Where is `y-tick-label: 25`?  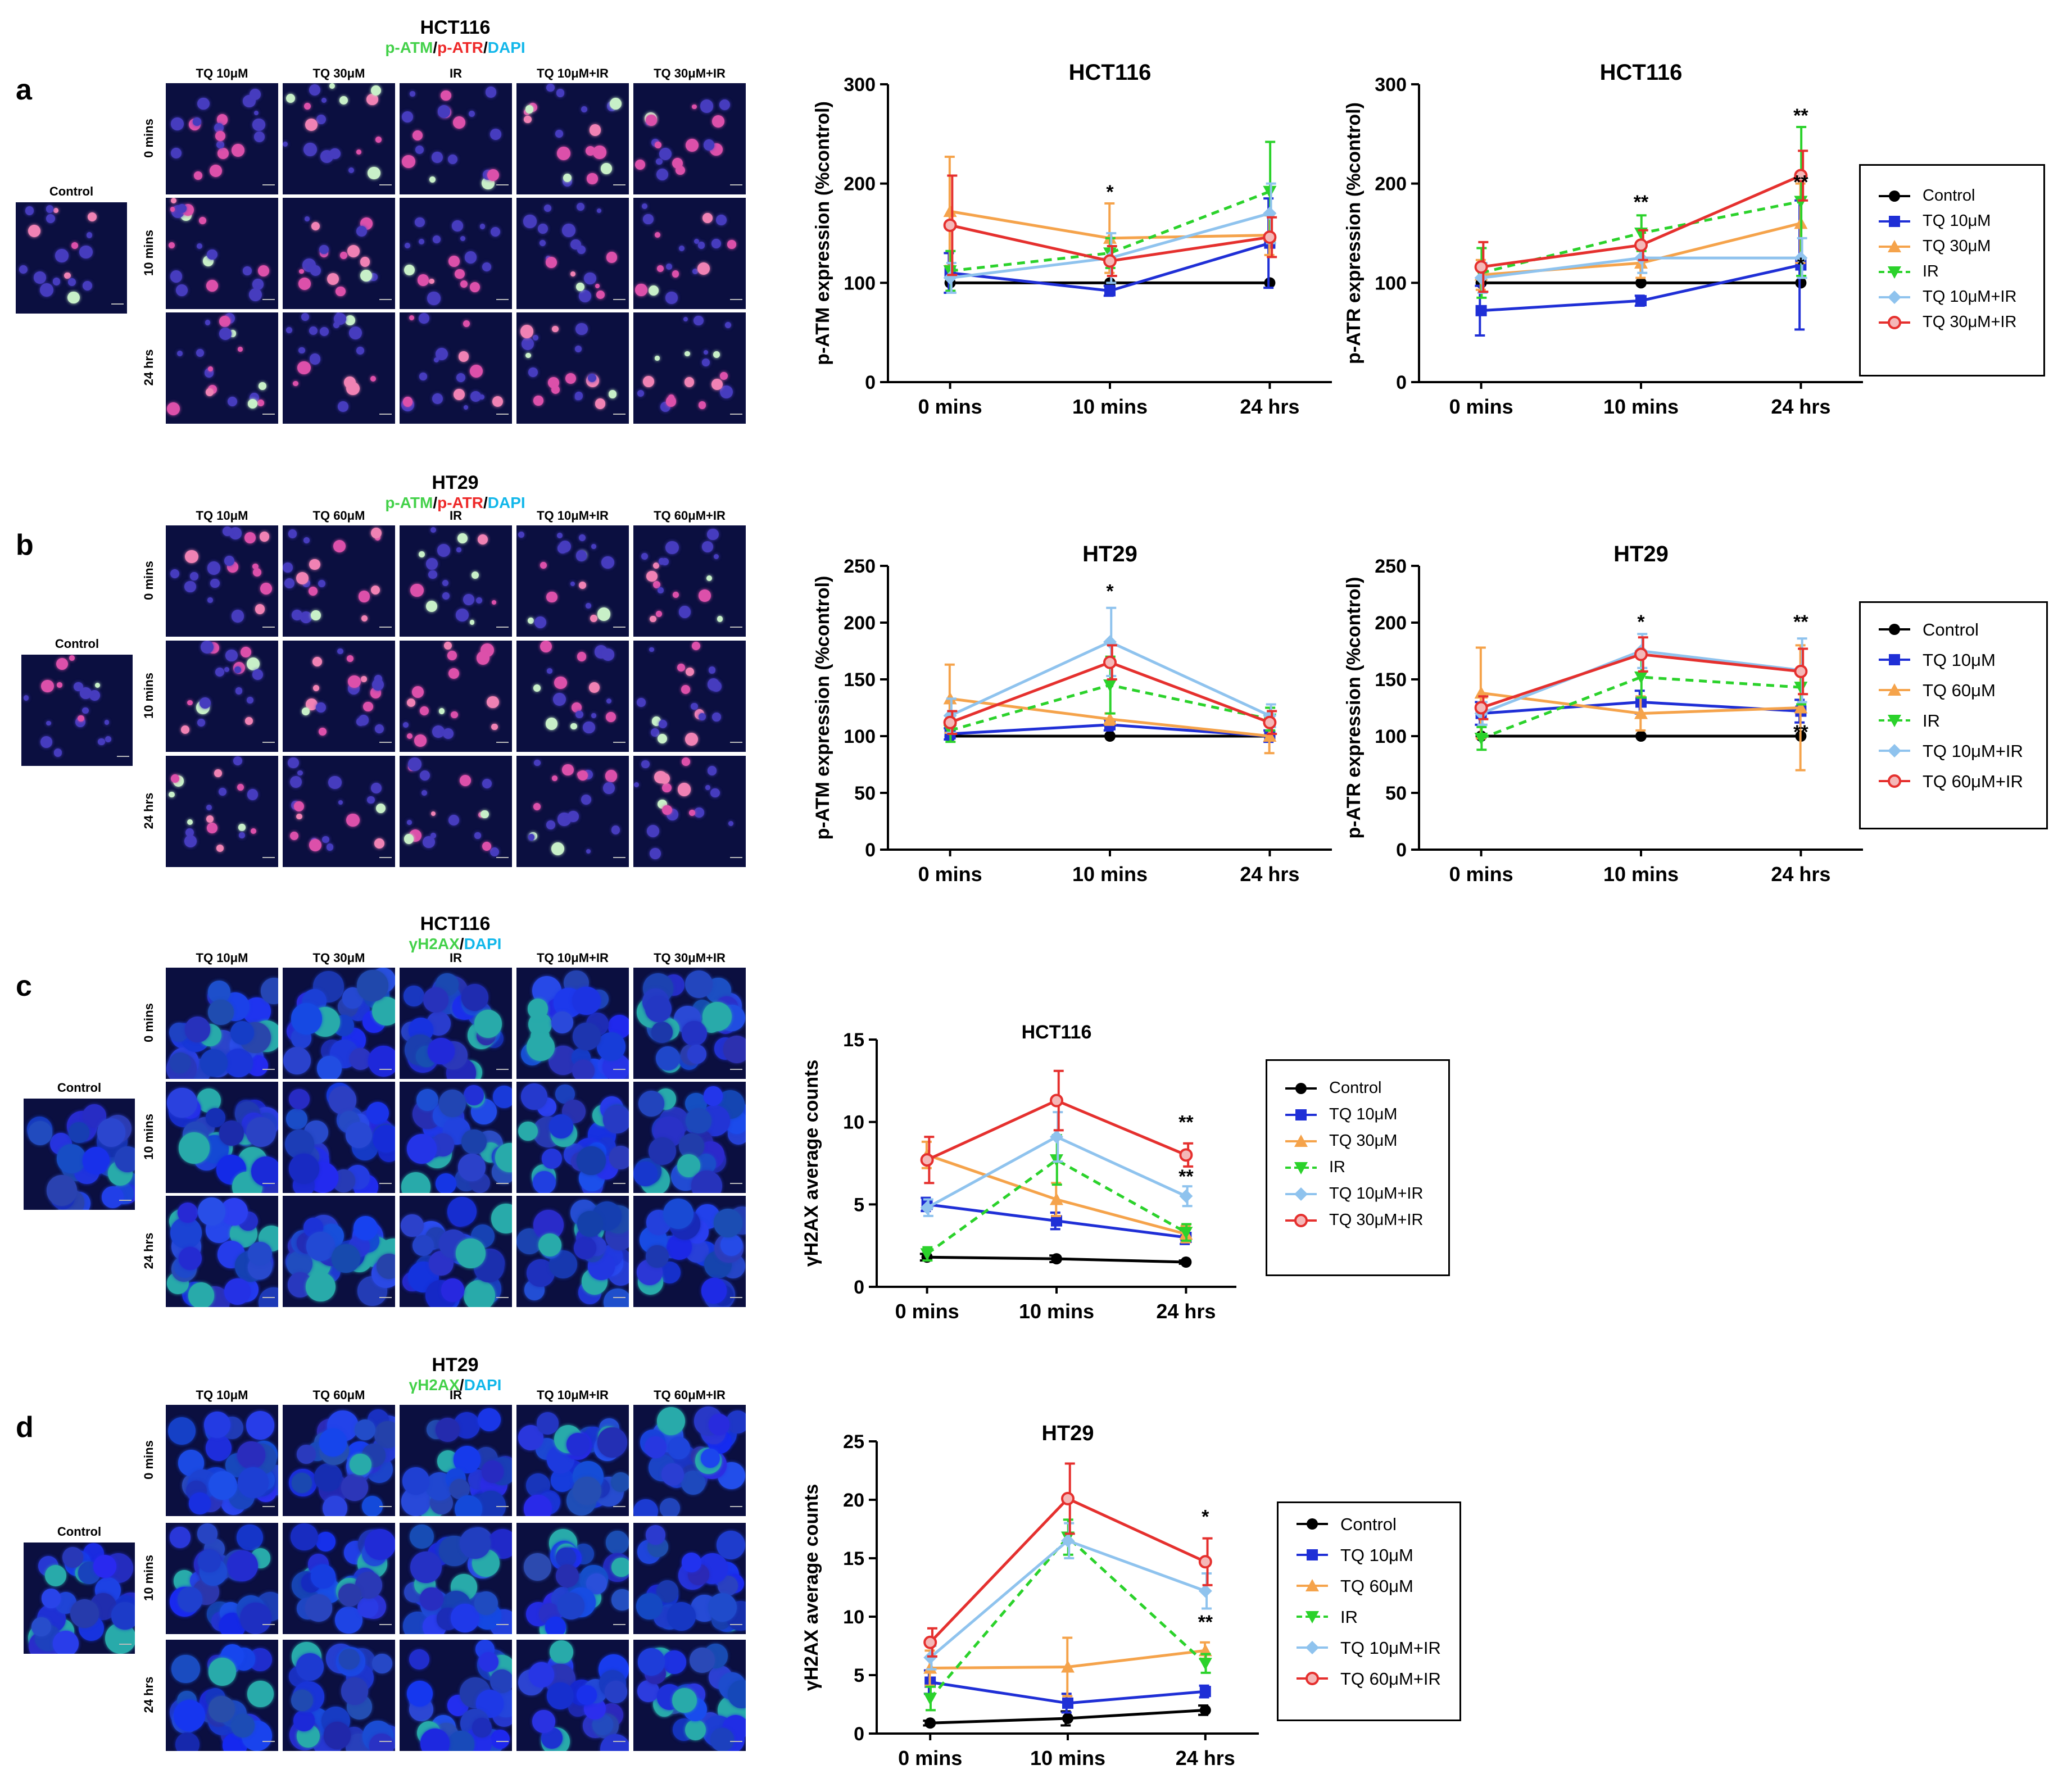 y-tick-label: 25 is located at coordinates (854, 1442).